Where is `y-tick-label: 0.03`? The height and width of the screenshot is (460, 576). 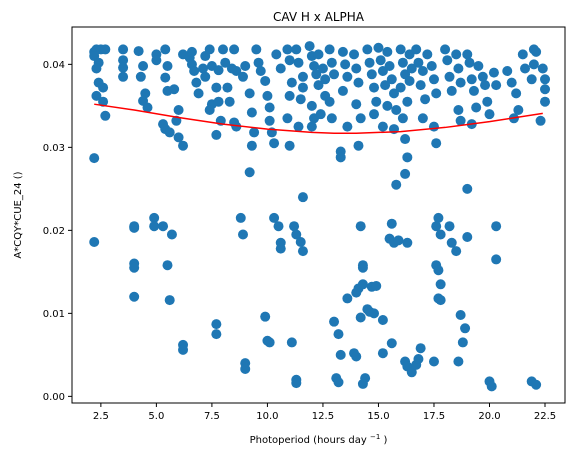
y-tick-label: 0.03 is located at coordinates (54, 148).